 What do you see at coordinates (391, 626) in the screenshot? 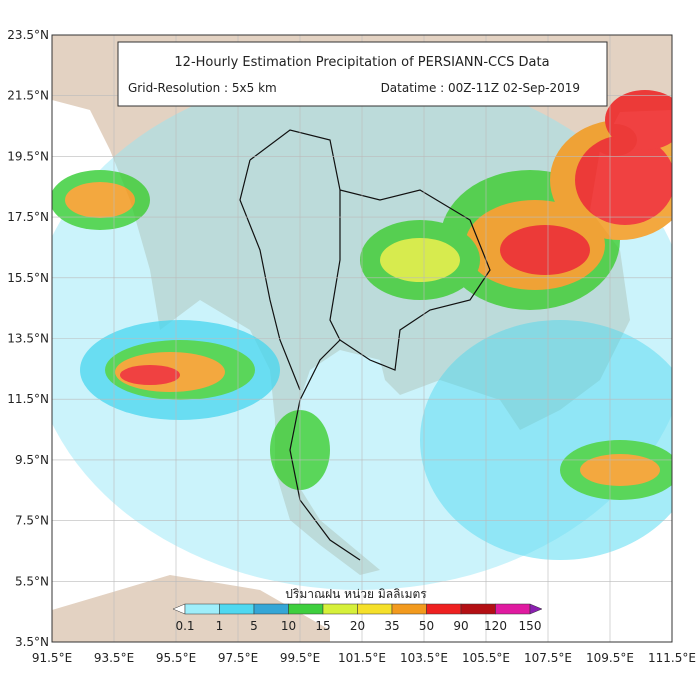
I see `legend-tick: 35` at bounding box center [391, 626].